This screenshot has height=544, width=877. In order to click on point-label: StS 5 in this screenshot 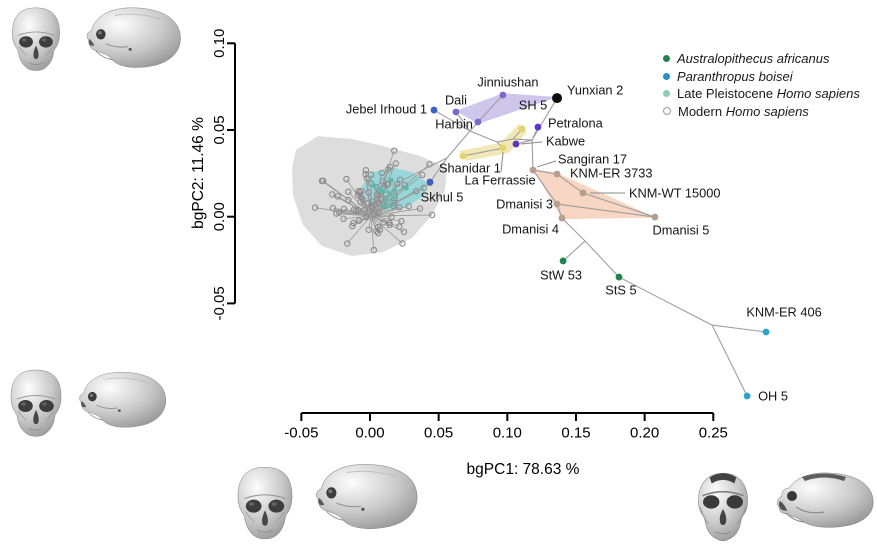, I will do `click(620, 289)`.